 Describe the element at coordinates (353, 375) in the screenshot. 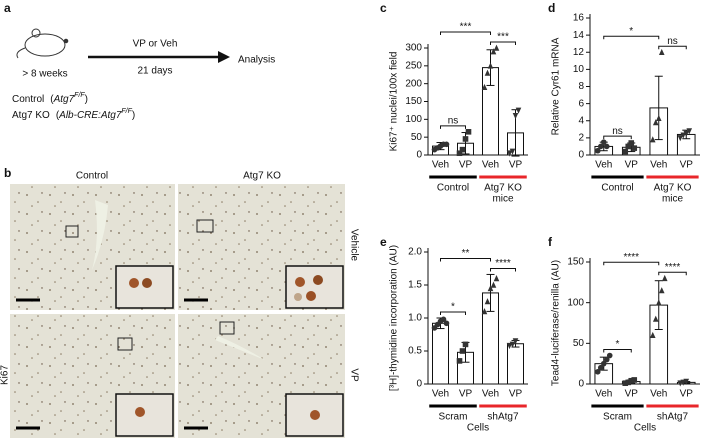

I see `row-label: VP` at that location.